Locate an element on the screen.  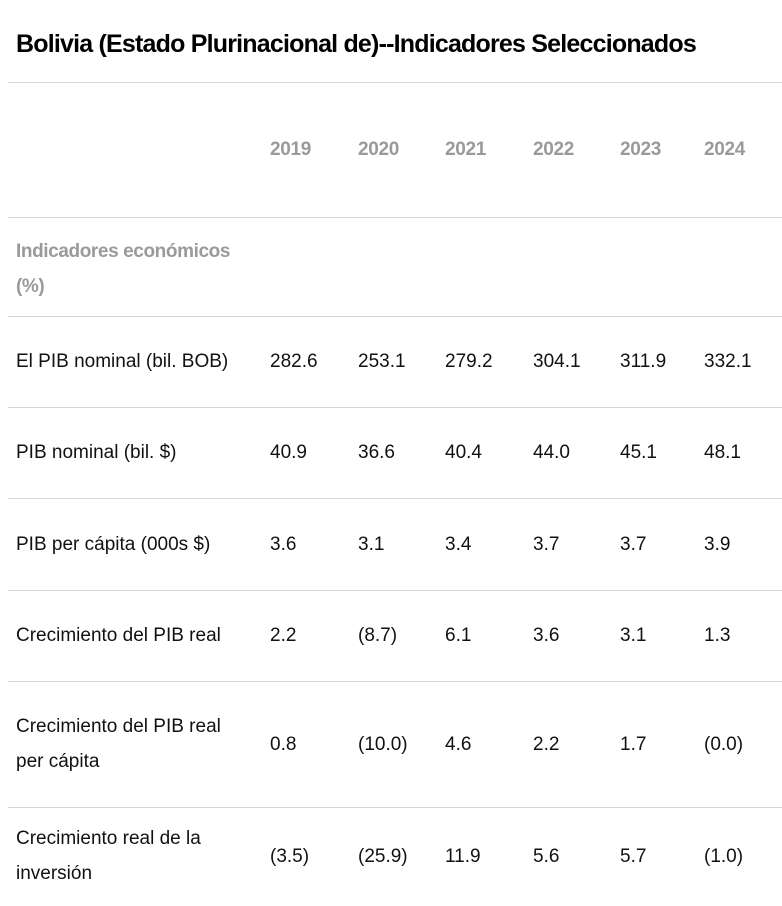
section-heading-line1: Indicadores económicos is located at coordinates (123, 251).